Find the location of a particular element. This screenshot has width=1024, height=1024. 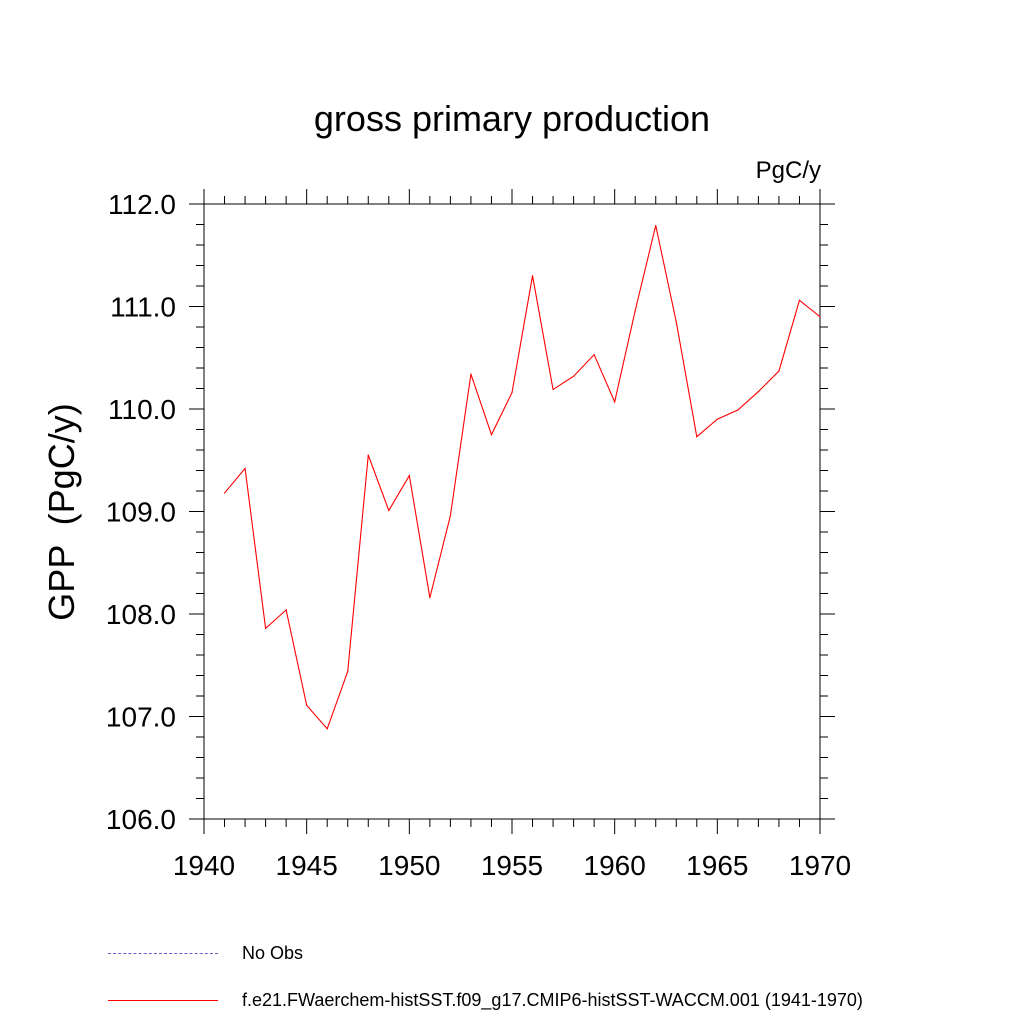

legend-swatch-dashed is located at coordinates (163, 953).